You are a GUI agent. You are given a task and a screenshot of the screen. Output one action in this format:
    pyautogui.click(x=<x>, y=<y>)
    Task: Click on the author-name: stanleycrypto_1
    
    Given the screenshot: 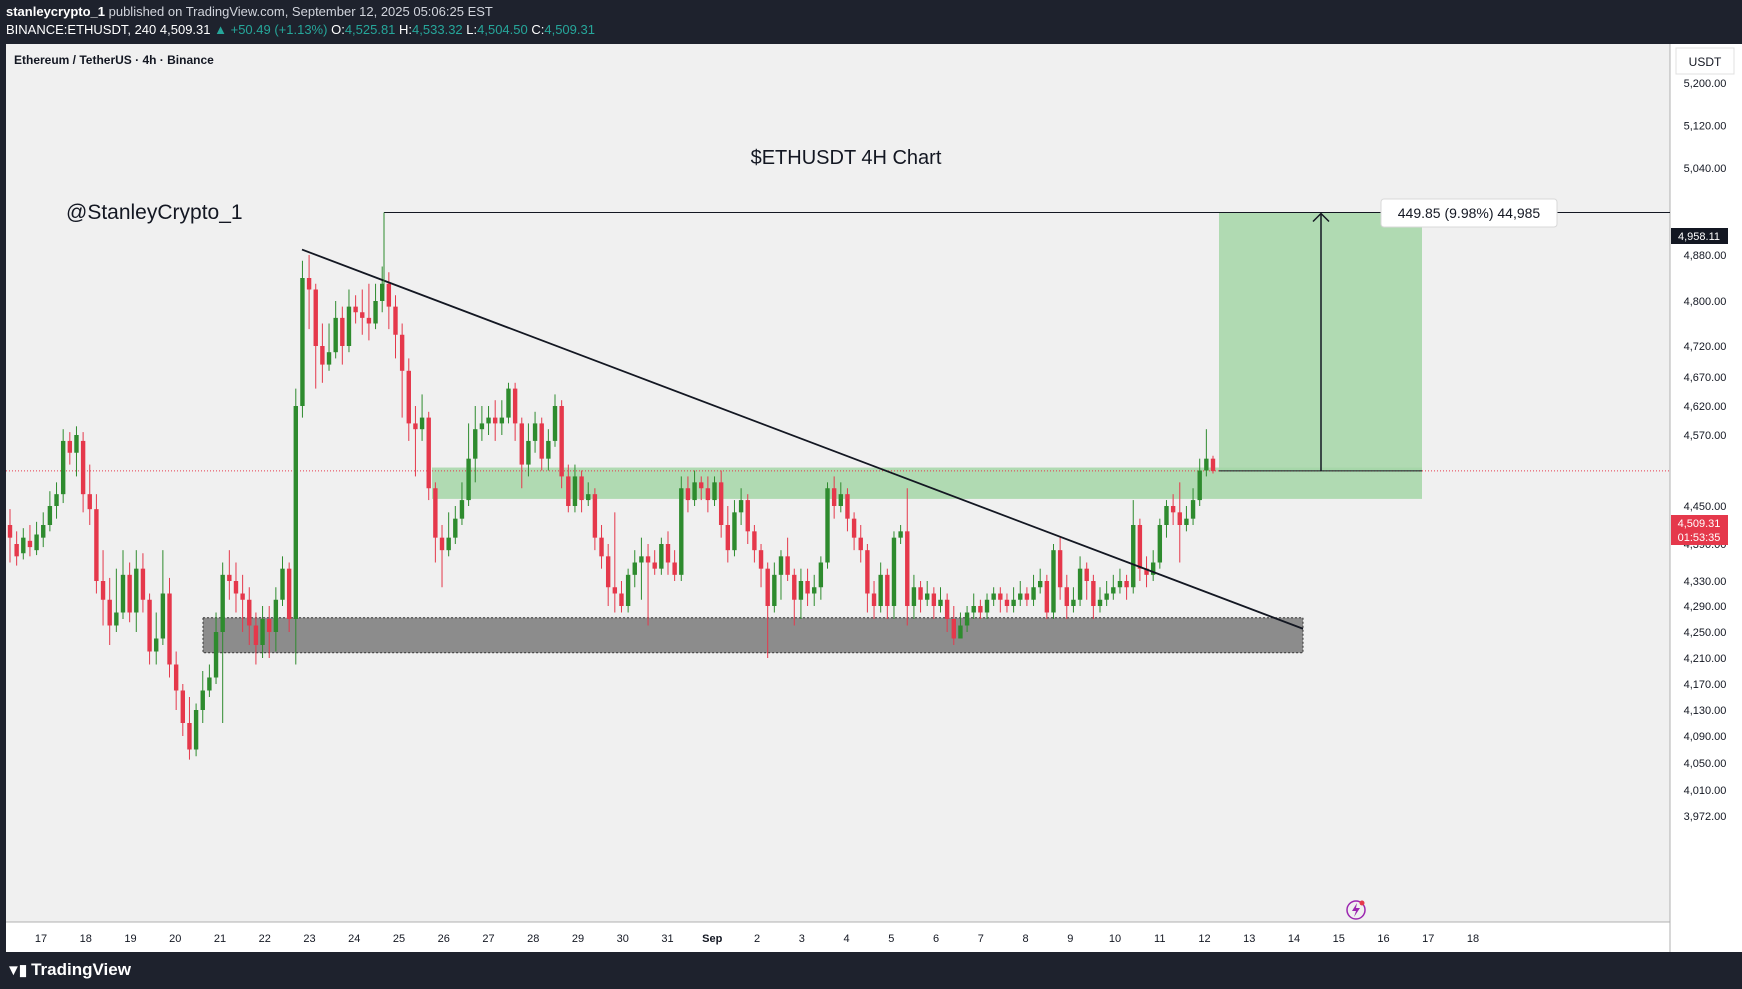 What is the action you would take?
    pyautogui.click(x=55, y=11)
    